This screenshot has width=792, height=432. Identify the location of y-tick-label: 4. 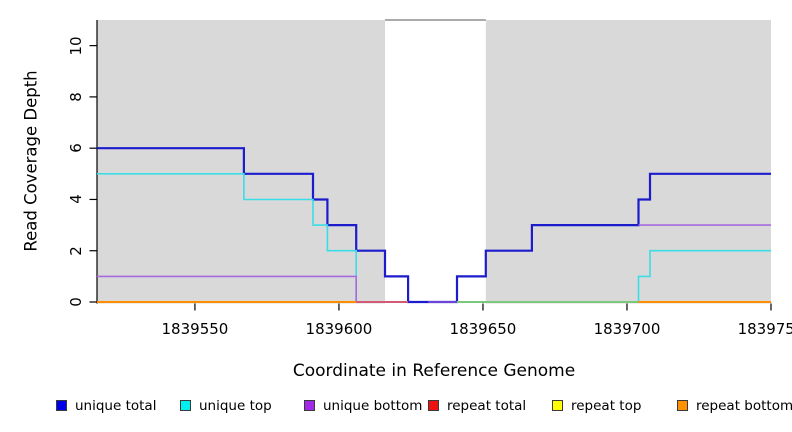
(76, 199).